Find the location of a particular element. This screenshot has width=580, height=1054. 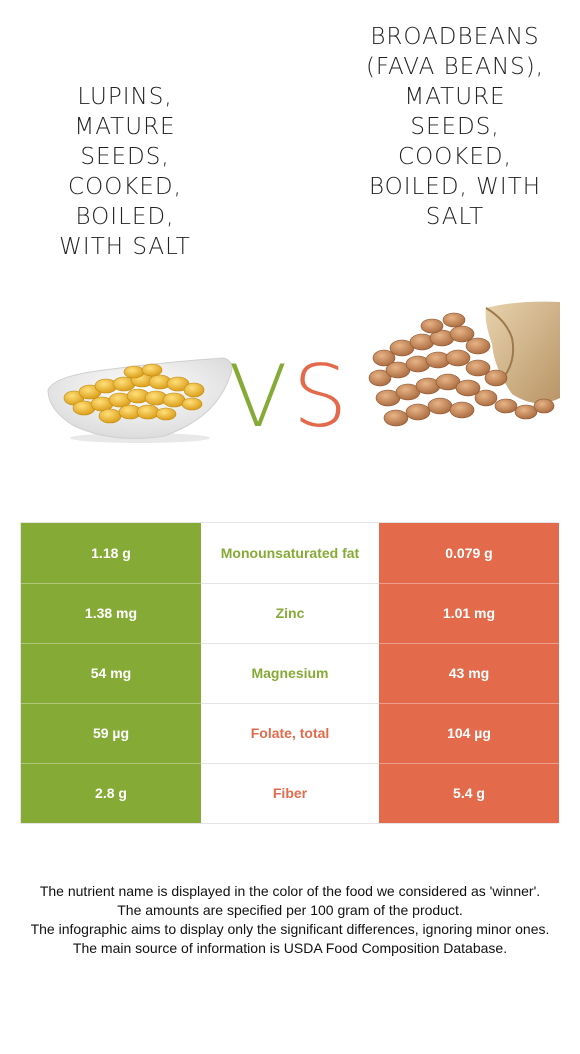

vs-v: V is located at coordinates (258, 393).